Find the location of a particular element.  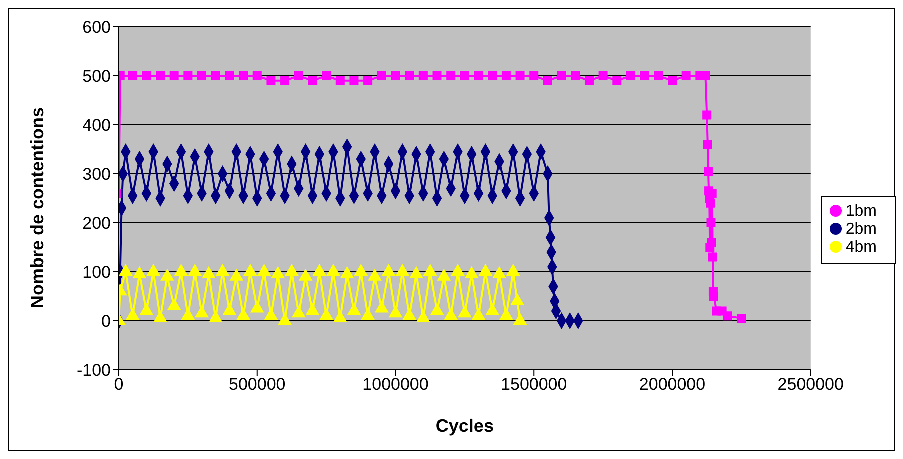

x-tick-label: 1500000 is located at coordinates (534, 384).